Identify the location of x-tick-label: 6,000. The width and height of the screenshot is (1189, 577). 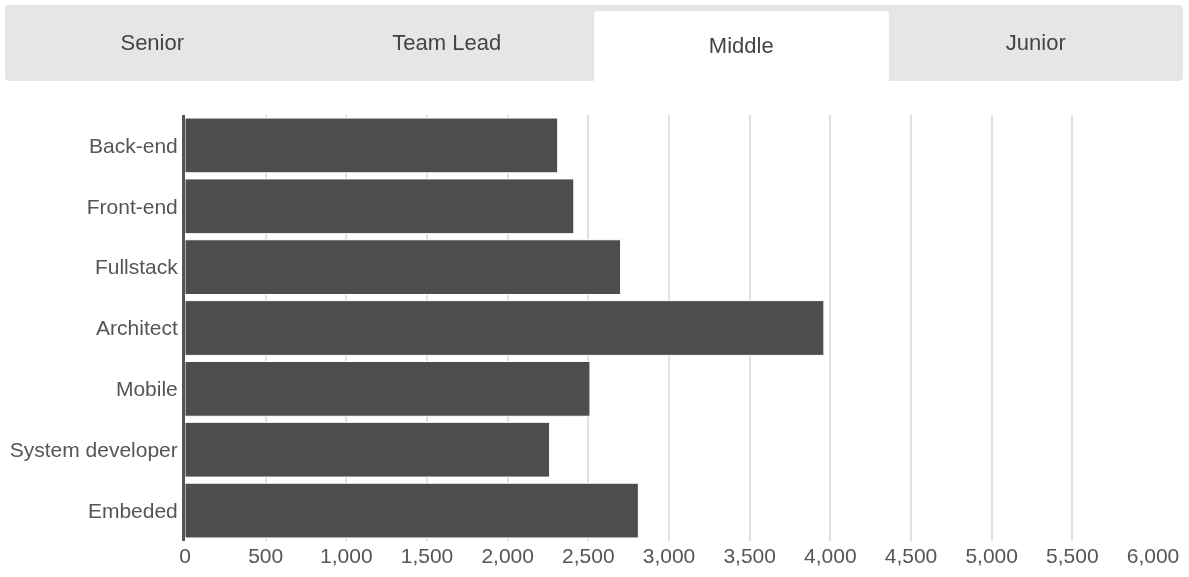
(1153, 555).